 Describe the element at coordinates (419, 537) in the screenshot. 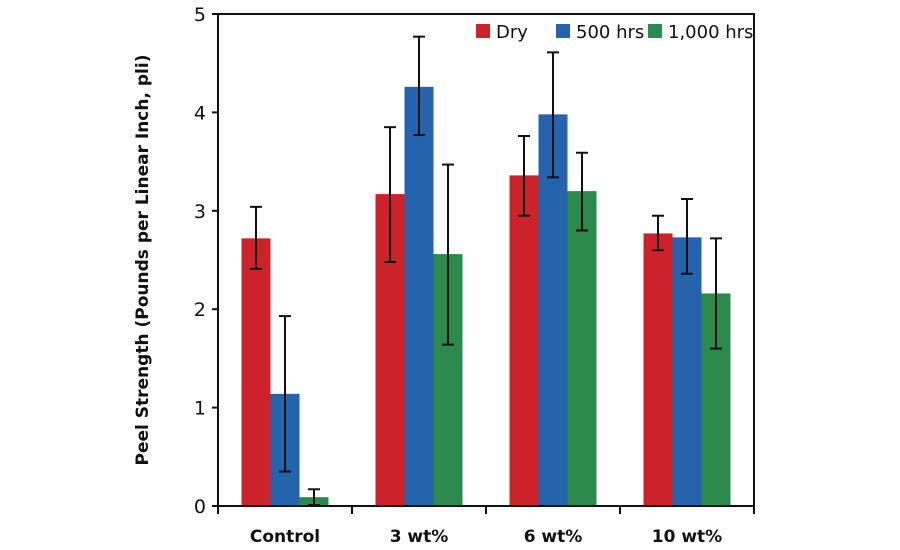

I see `x-category-label: 3 wt%` at that location.